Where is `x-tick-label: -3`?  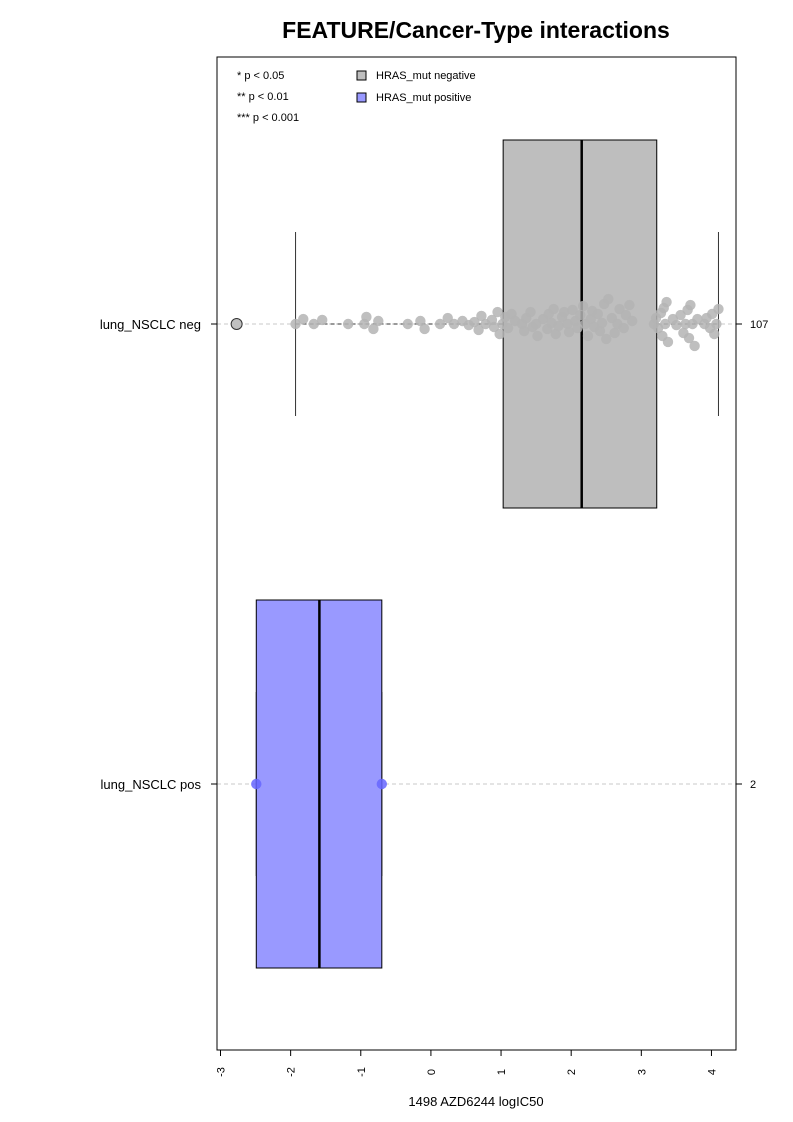 x-tick-label: -3 is located at coordinates (222, 1072).